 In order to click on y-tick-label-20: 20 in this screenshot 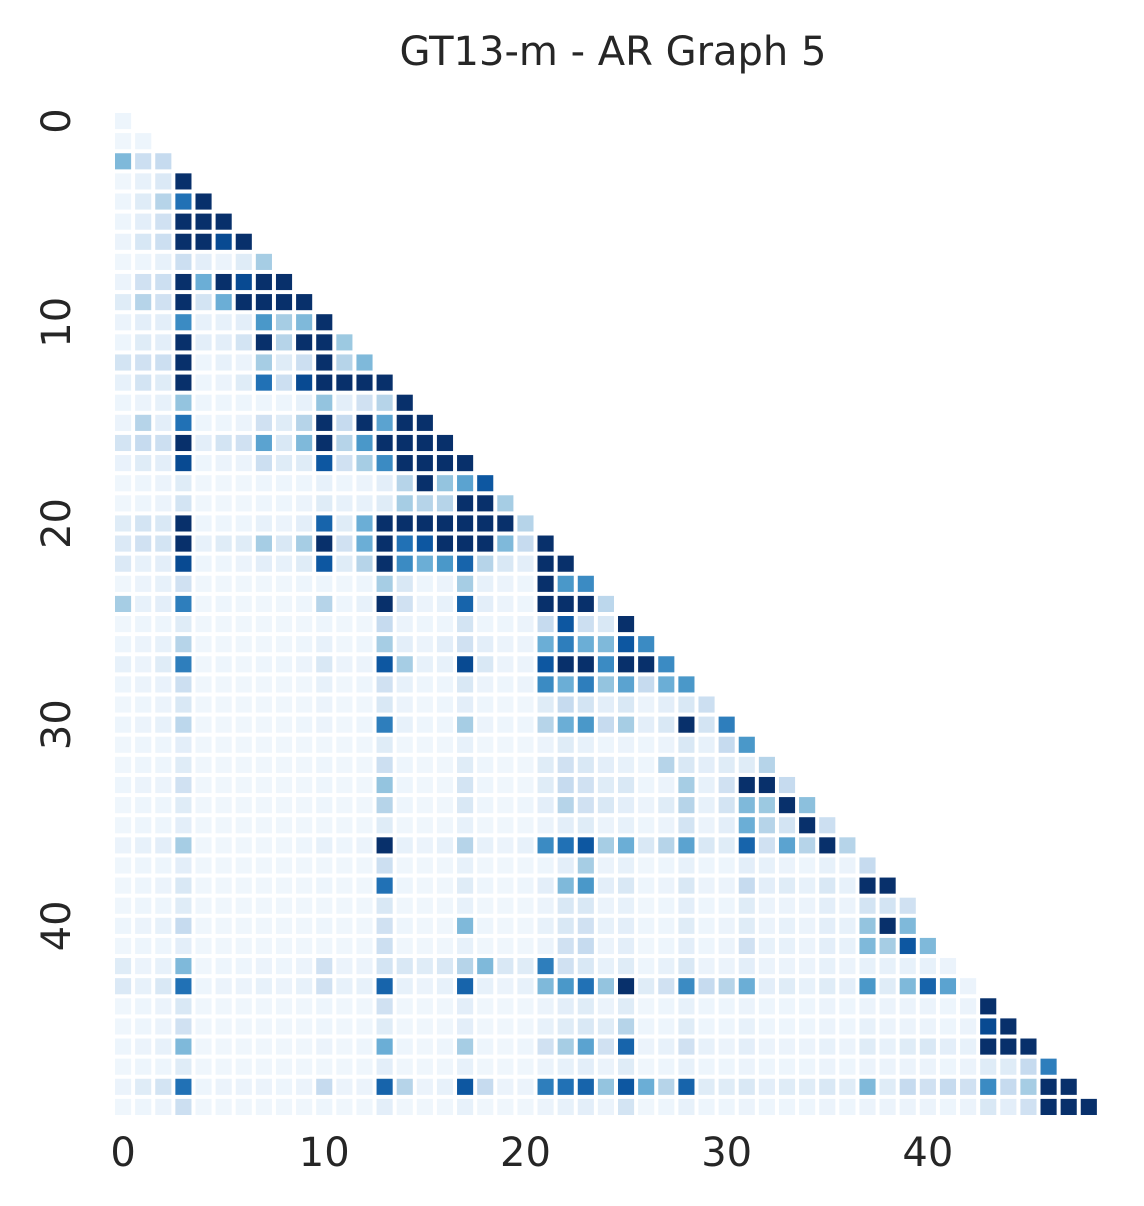, I will do `click(57, 523)`.